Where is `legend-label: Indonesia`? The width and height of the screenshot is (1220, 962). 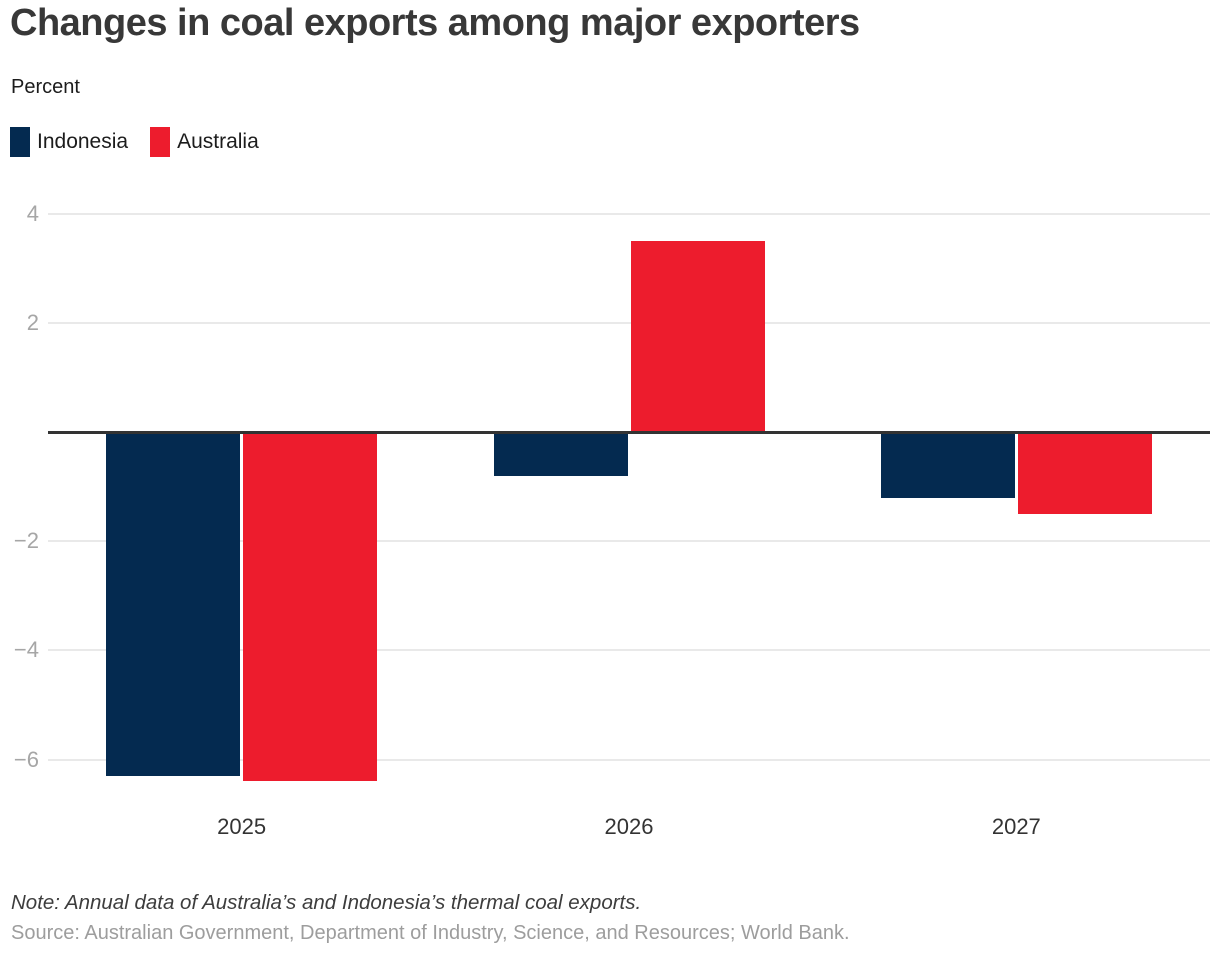
legend-label: Indonesia is located at coordinates (83, 141).